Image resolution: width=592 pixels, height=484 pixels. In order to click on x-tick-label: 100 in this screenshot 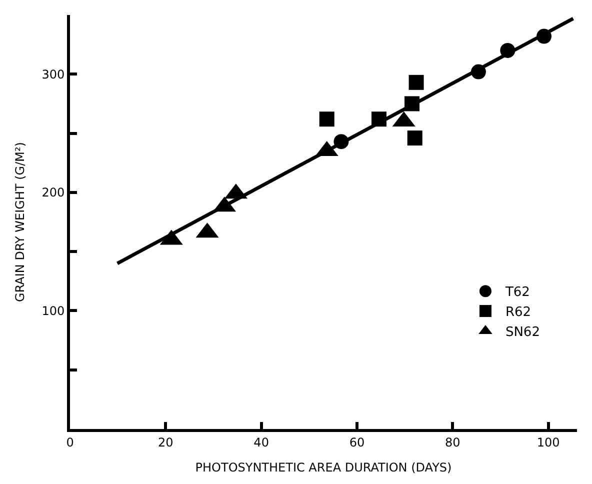, I will do `click(548, 442)`.